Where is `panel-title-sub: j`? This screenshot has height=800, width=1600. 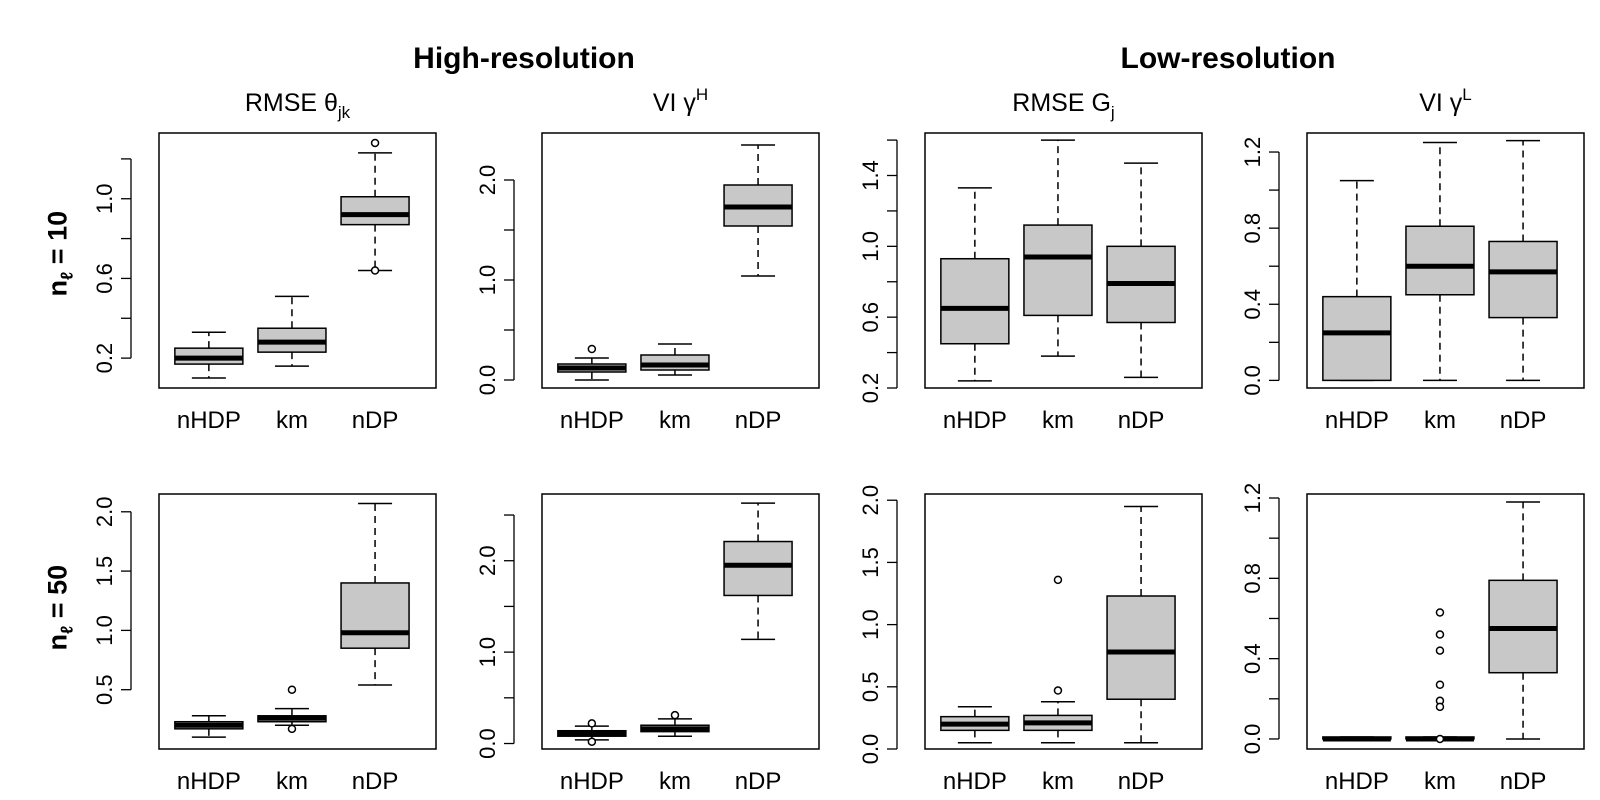 panel-title-sub: j is located at coordinates (1112, 112).